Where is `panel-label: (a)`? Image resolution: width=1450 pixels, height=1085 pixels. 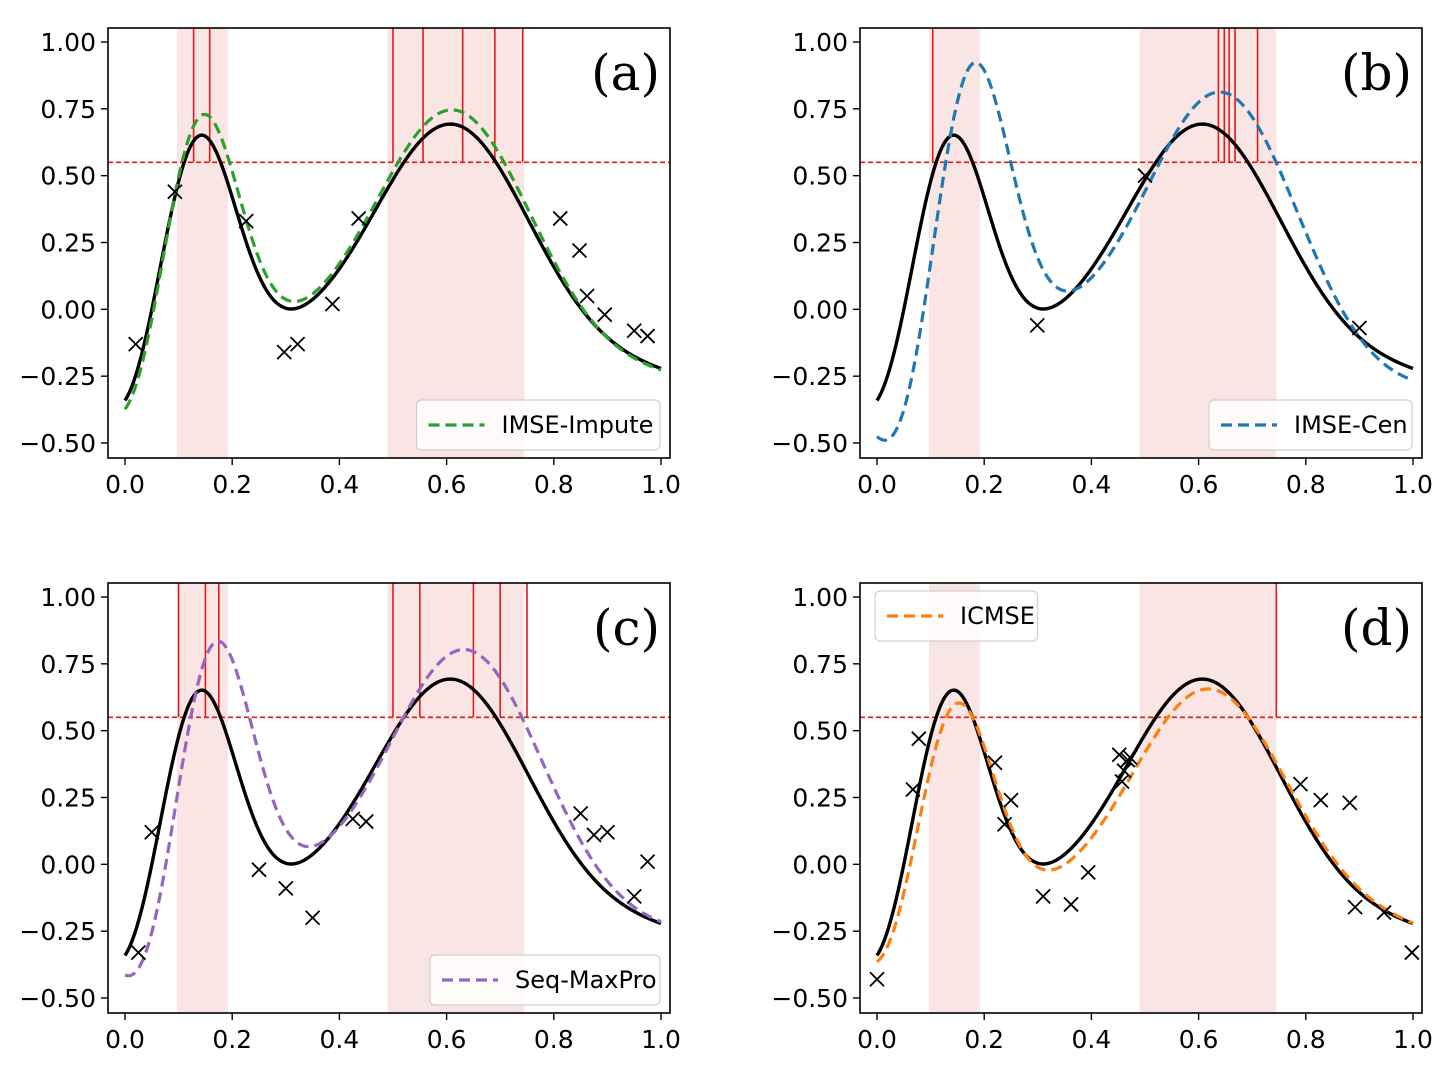 panel-label: (a) is located at coordinates (625, 73).